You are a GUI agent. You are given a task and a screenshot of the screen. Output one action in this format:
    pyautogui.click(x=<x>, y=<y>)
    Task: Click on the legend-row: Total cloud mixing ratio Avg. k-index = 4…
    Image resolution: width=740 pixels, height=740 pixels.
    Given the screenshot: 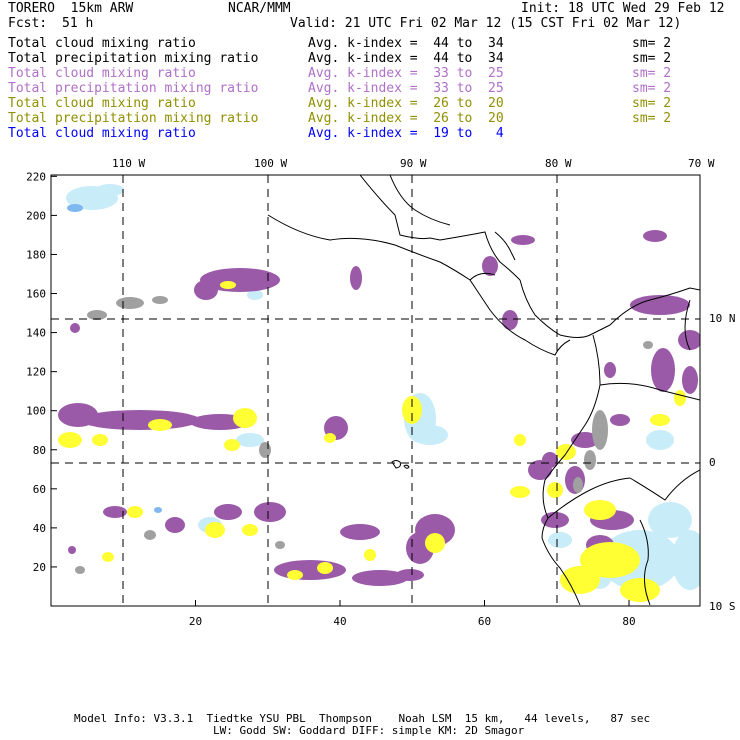 What is the action you would take?
    pyautogui.click(x=370, y=43)
    